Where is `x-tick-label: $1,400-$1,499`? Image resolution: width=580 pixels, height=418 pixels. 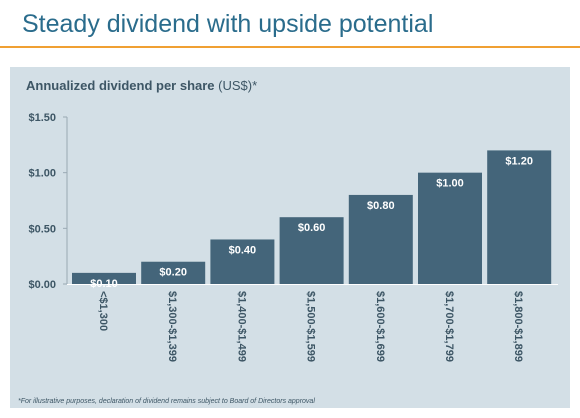 x-tick-label: $1,400-$1,499 is located at coordinates (241, 326).